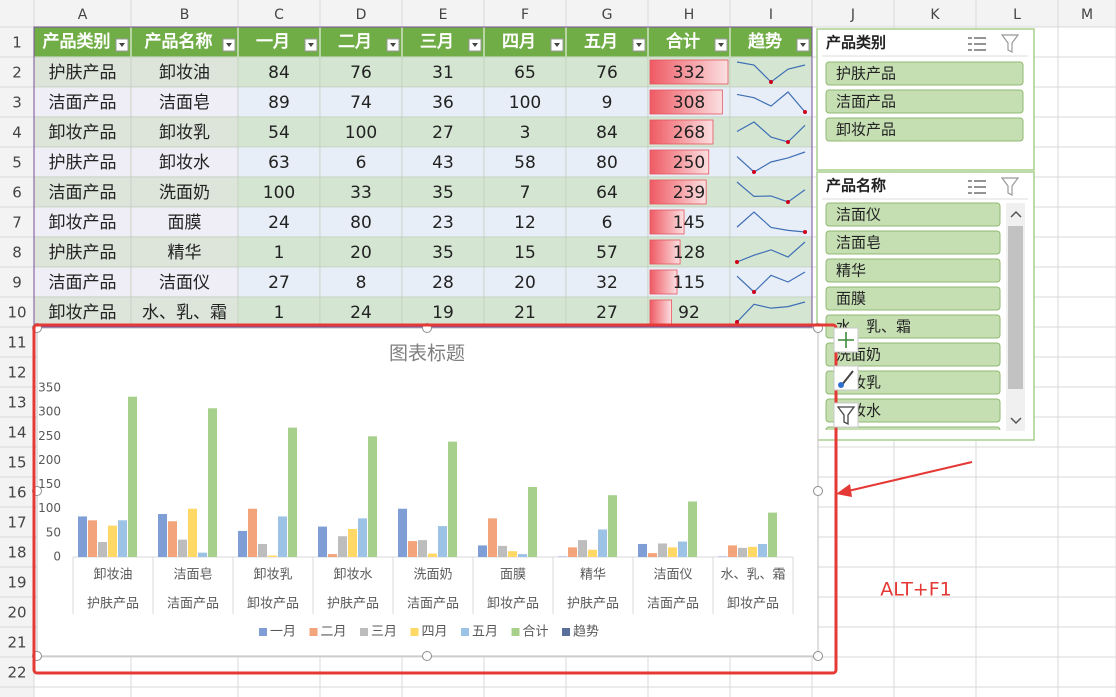 Image resolution: width=1116 pixels, height=697 pixels. I want to click on number-cell: 54, so click(279, 133).